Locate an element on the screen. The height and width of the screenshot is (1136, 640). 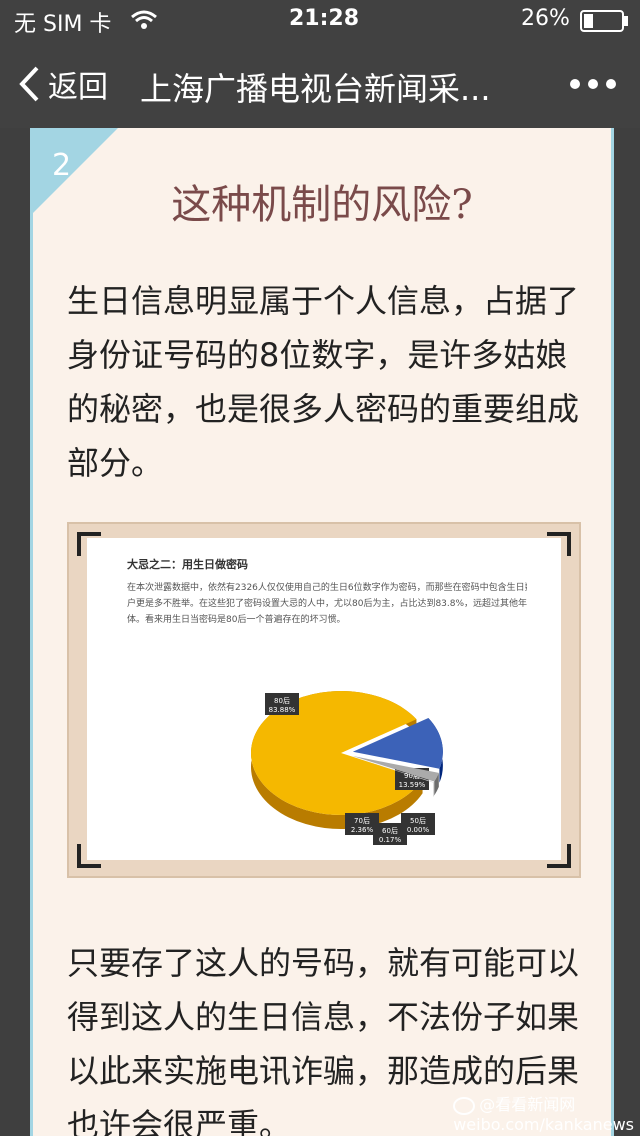
status-bar: 无 SIM 卡 21:28 26% is located at coordinates (320, 20).